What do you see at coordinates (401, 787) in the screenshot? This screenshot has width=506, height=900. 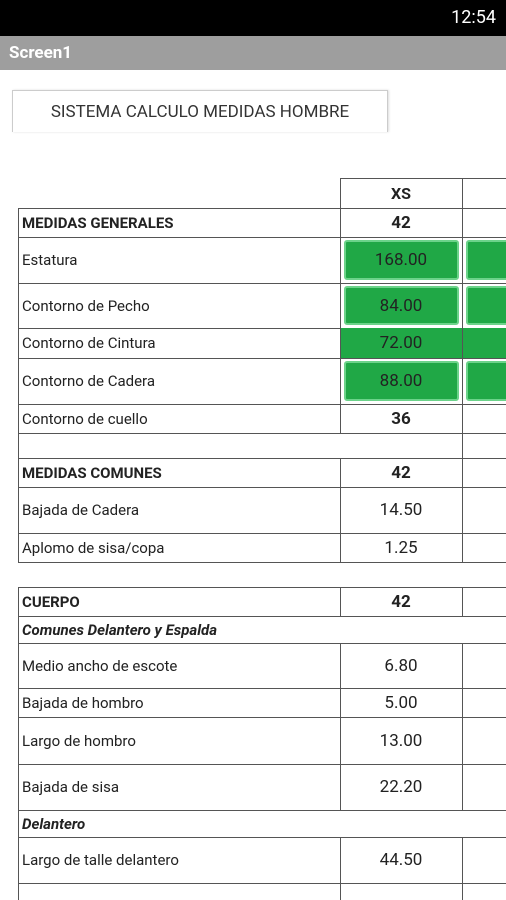 I see `row-value: 22.20` at bounding box center [401, 787].